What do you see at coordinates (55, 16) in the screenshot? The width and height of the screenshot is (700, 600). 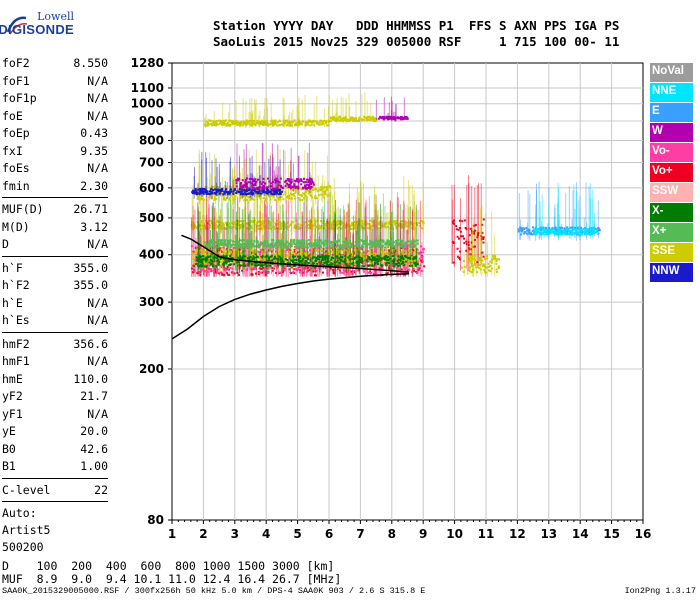 I see `logo-line1: Lowell` at bounding box center [55, 16].